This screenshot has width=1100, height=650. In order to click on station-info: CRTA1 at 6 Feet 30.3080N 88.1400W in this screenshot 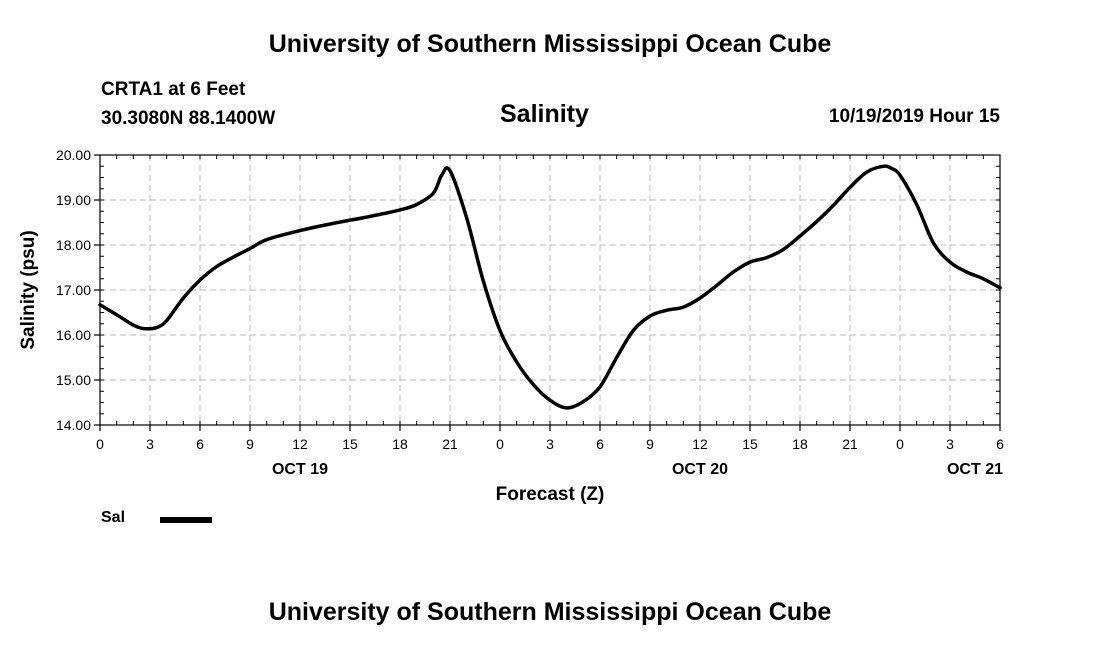, I will do `click(188, 104)`.